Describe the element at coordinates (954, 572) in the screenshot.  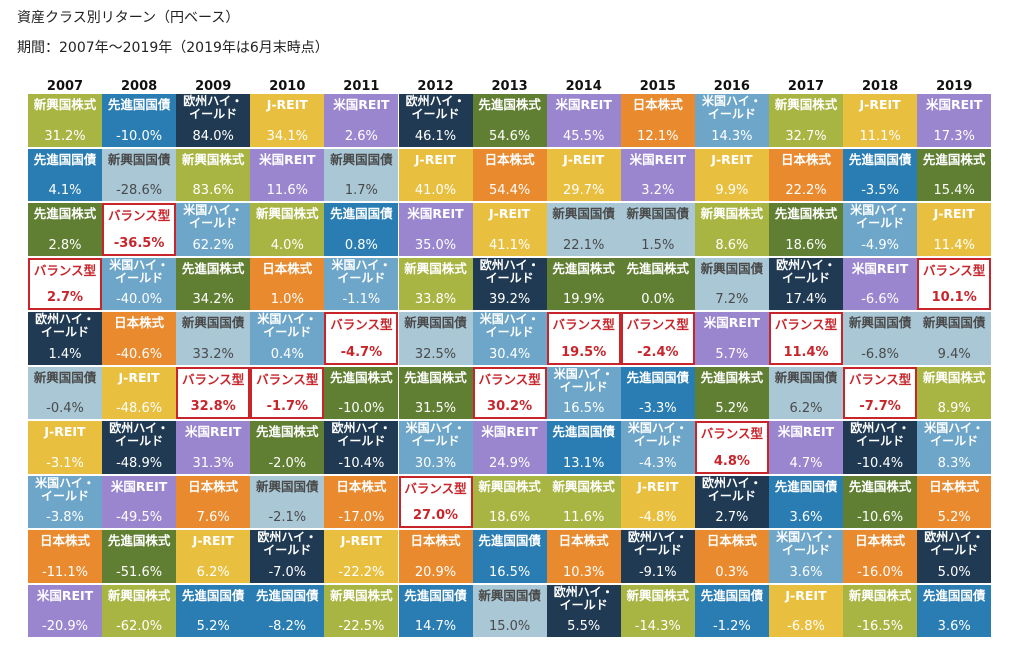
I see `return-value: 5.0%` at that location.